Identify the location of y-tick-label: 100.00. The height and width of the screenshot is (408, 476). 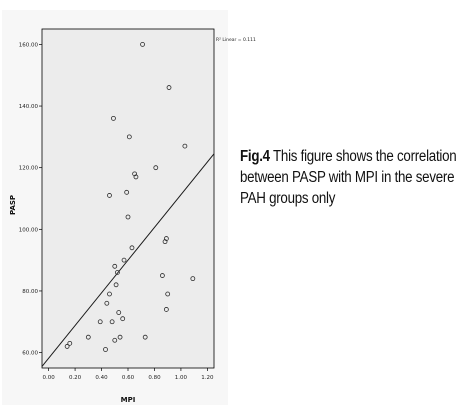
(29, 230).